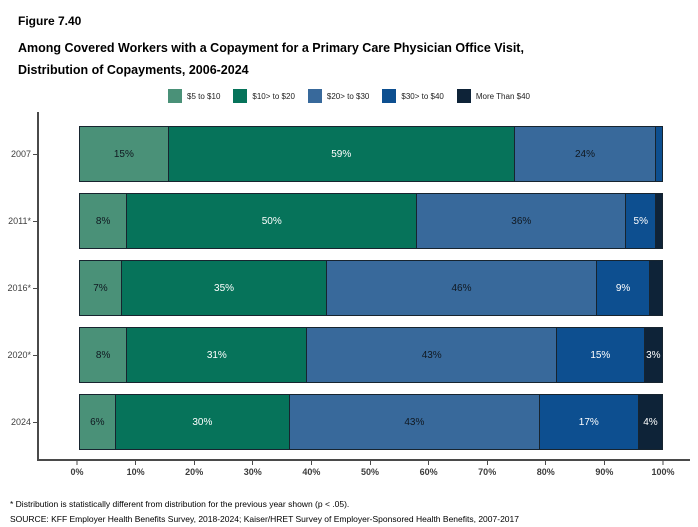 This screenshot has height=527, width=698. I want to click on y-axis-label: 2011*, so click(19, 221).